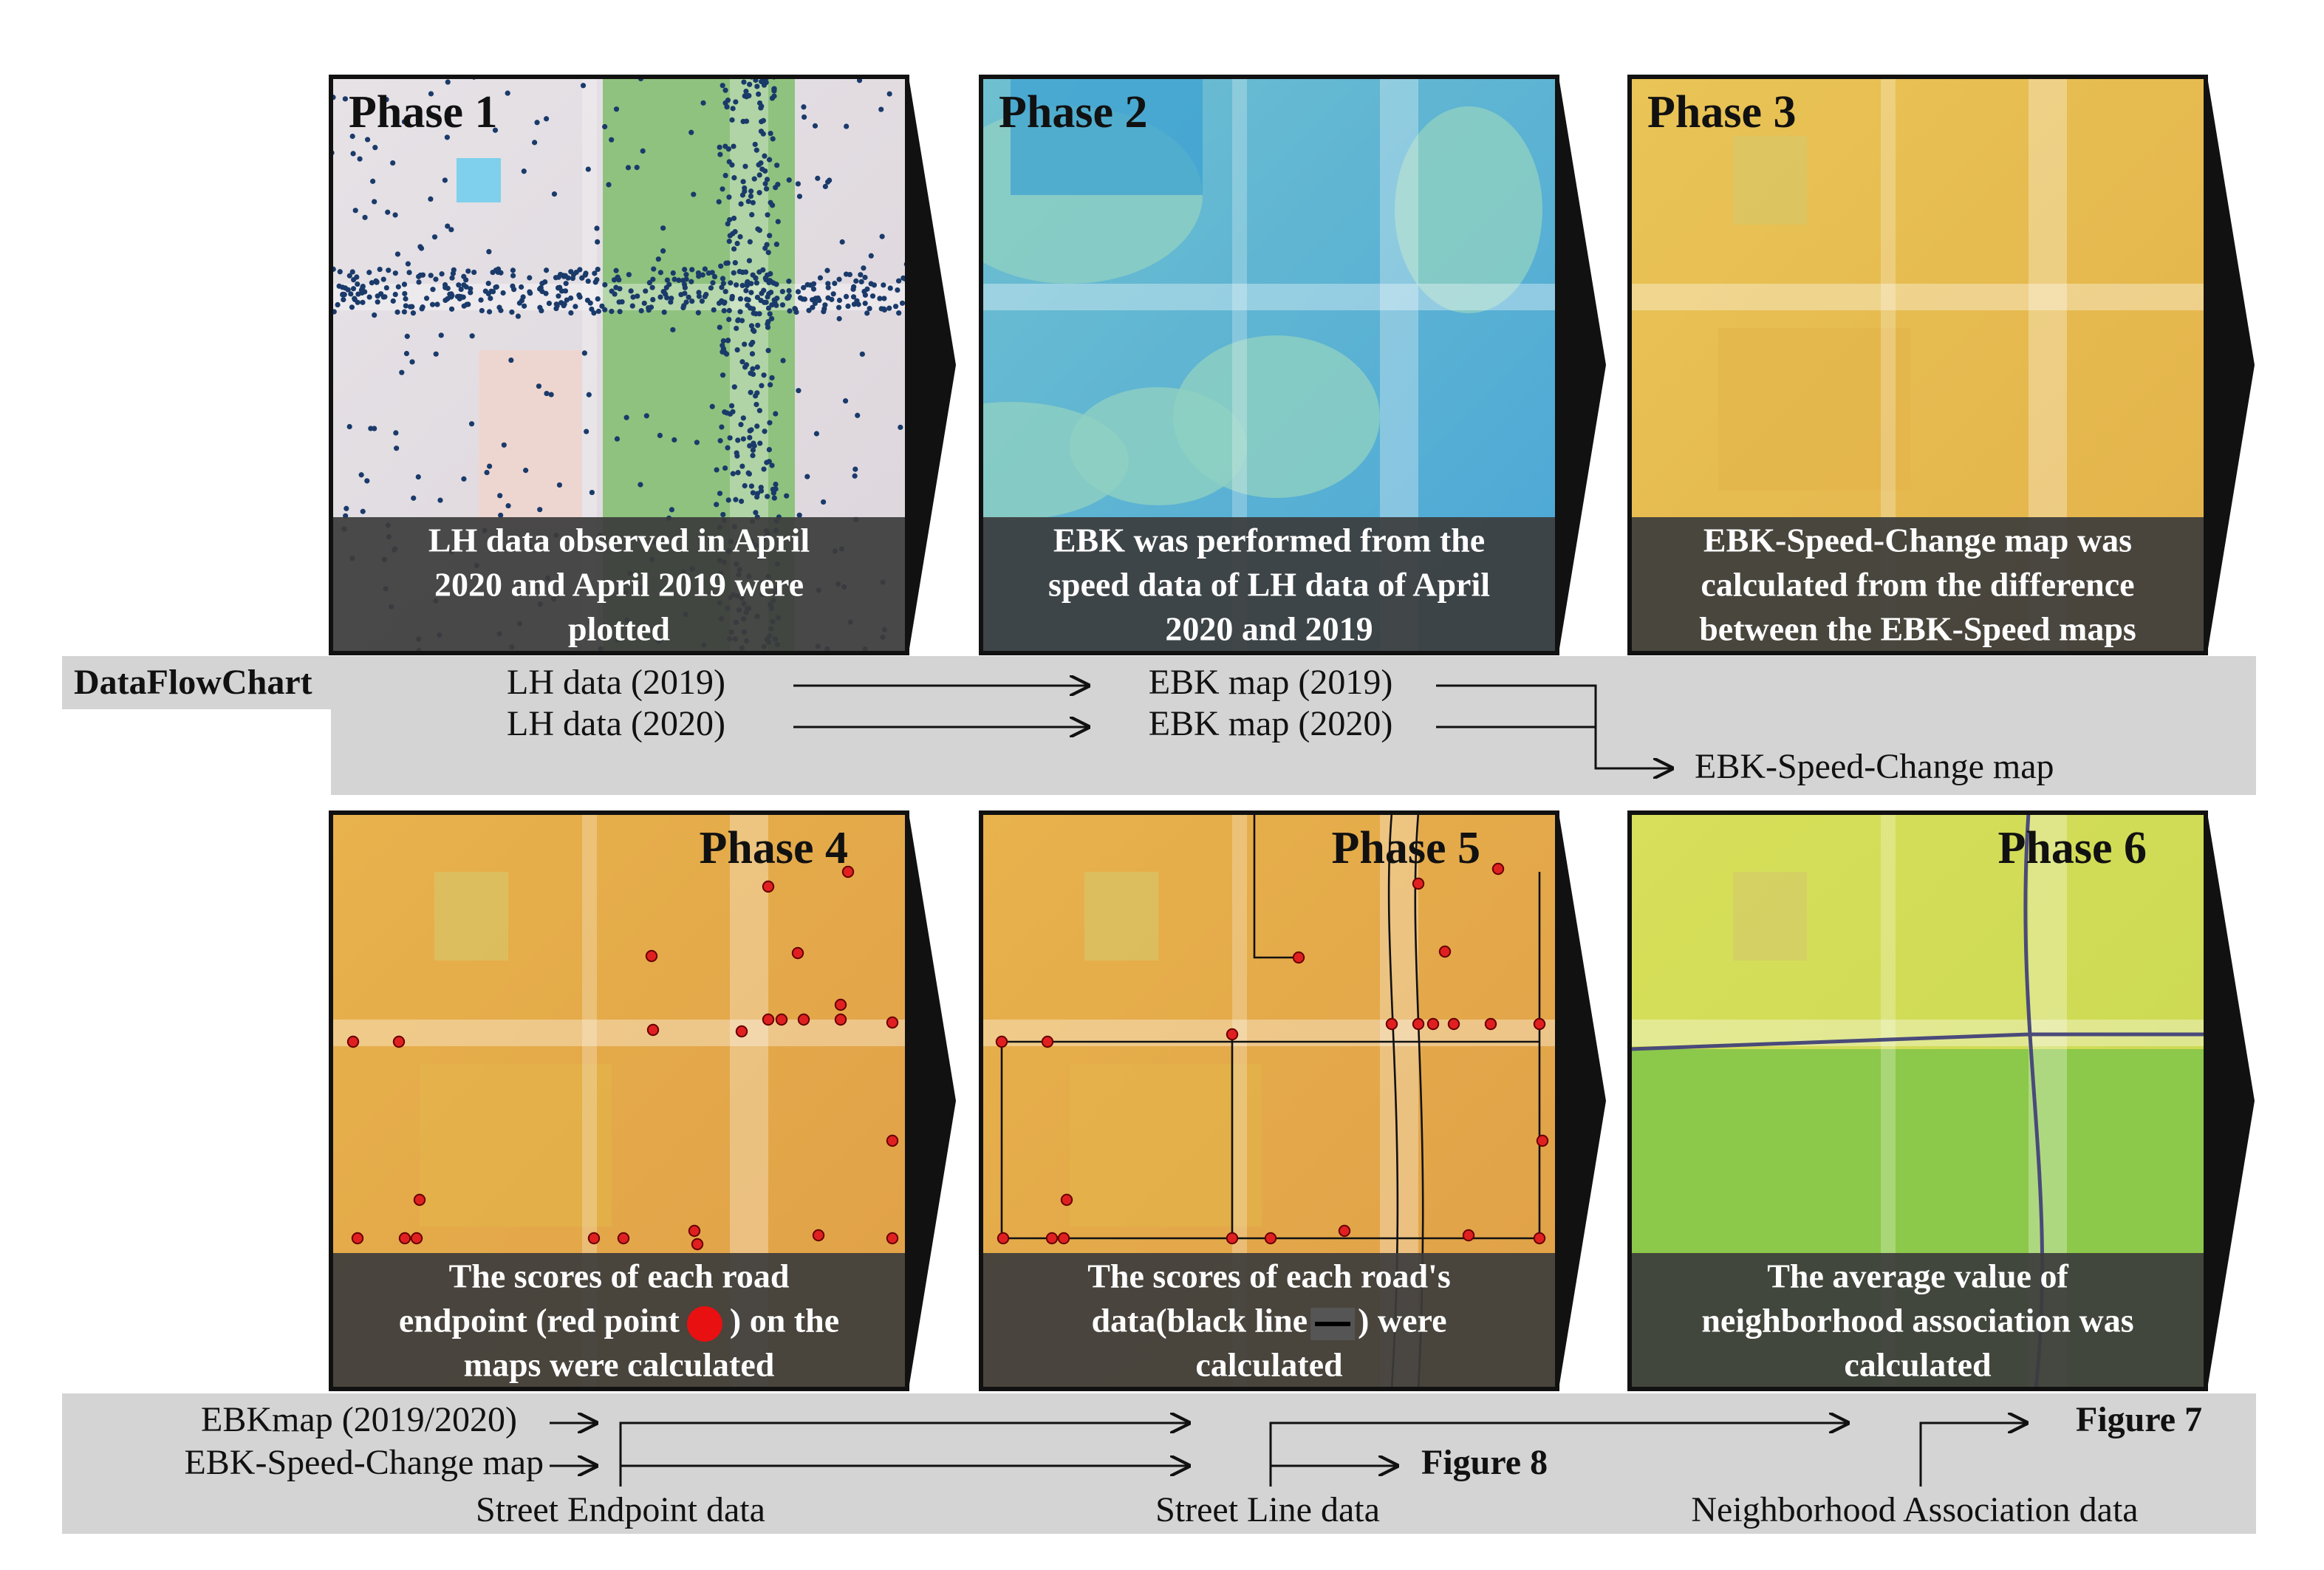 This screenshot has height=1570, width=2324. I want to click on caption-line: speed data of LH data of April, so click(1269, 585).